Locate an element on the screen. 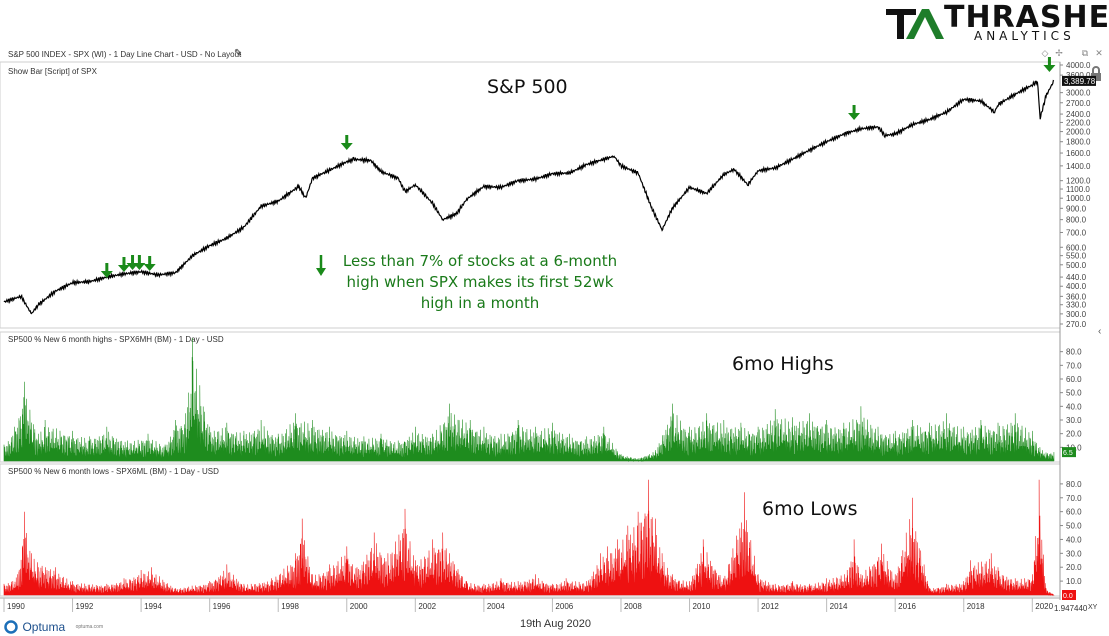 This screenshot has height=636, width=1109. diamond-icon: ◇ is located at coordinates (1045, 53).